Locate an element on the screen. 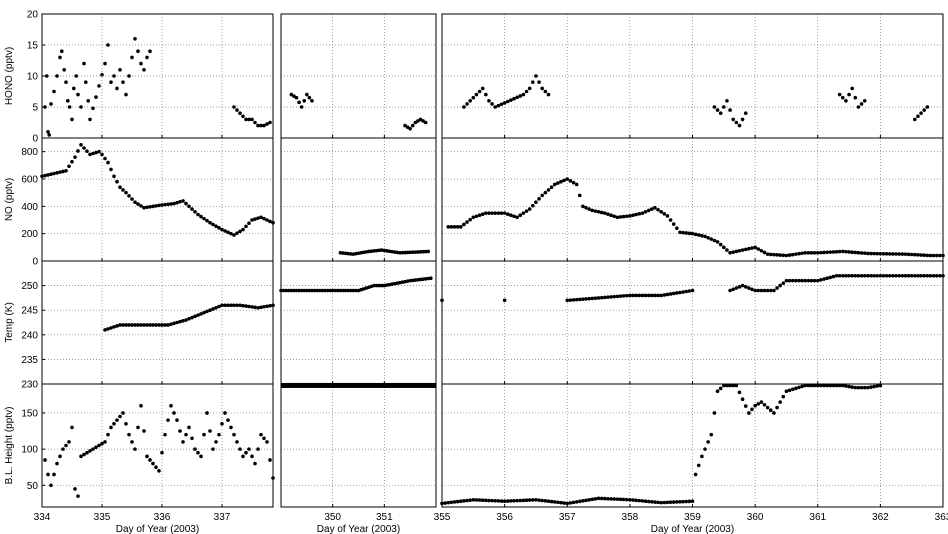 Image resolution: width=948 pixels, height=534 pixels. y-tick-label: 250 is located at coordinates (29, 286).